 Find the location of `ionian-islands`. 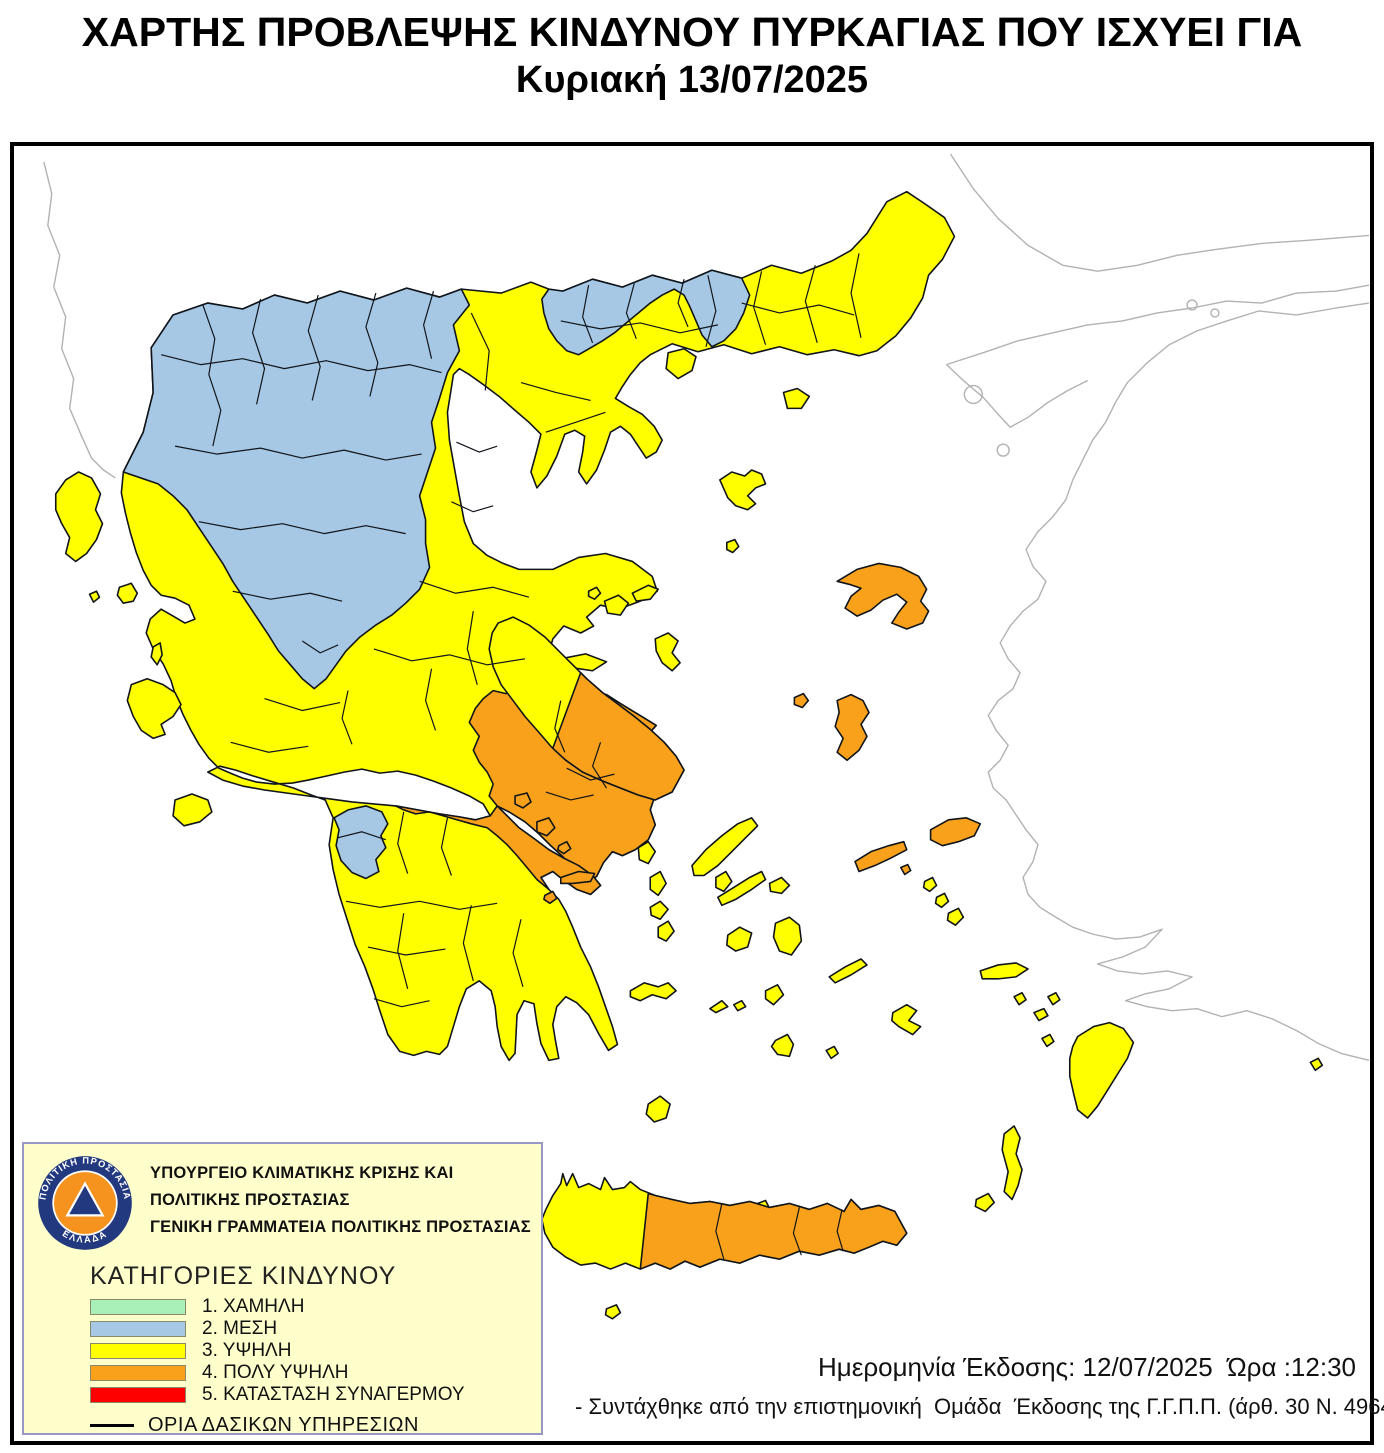

ionian-islands is located at coordinates (133, 649).